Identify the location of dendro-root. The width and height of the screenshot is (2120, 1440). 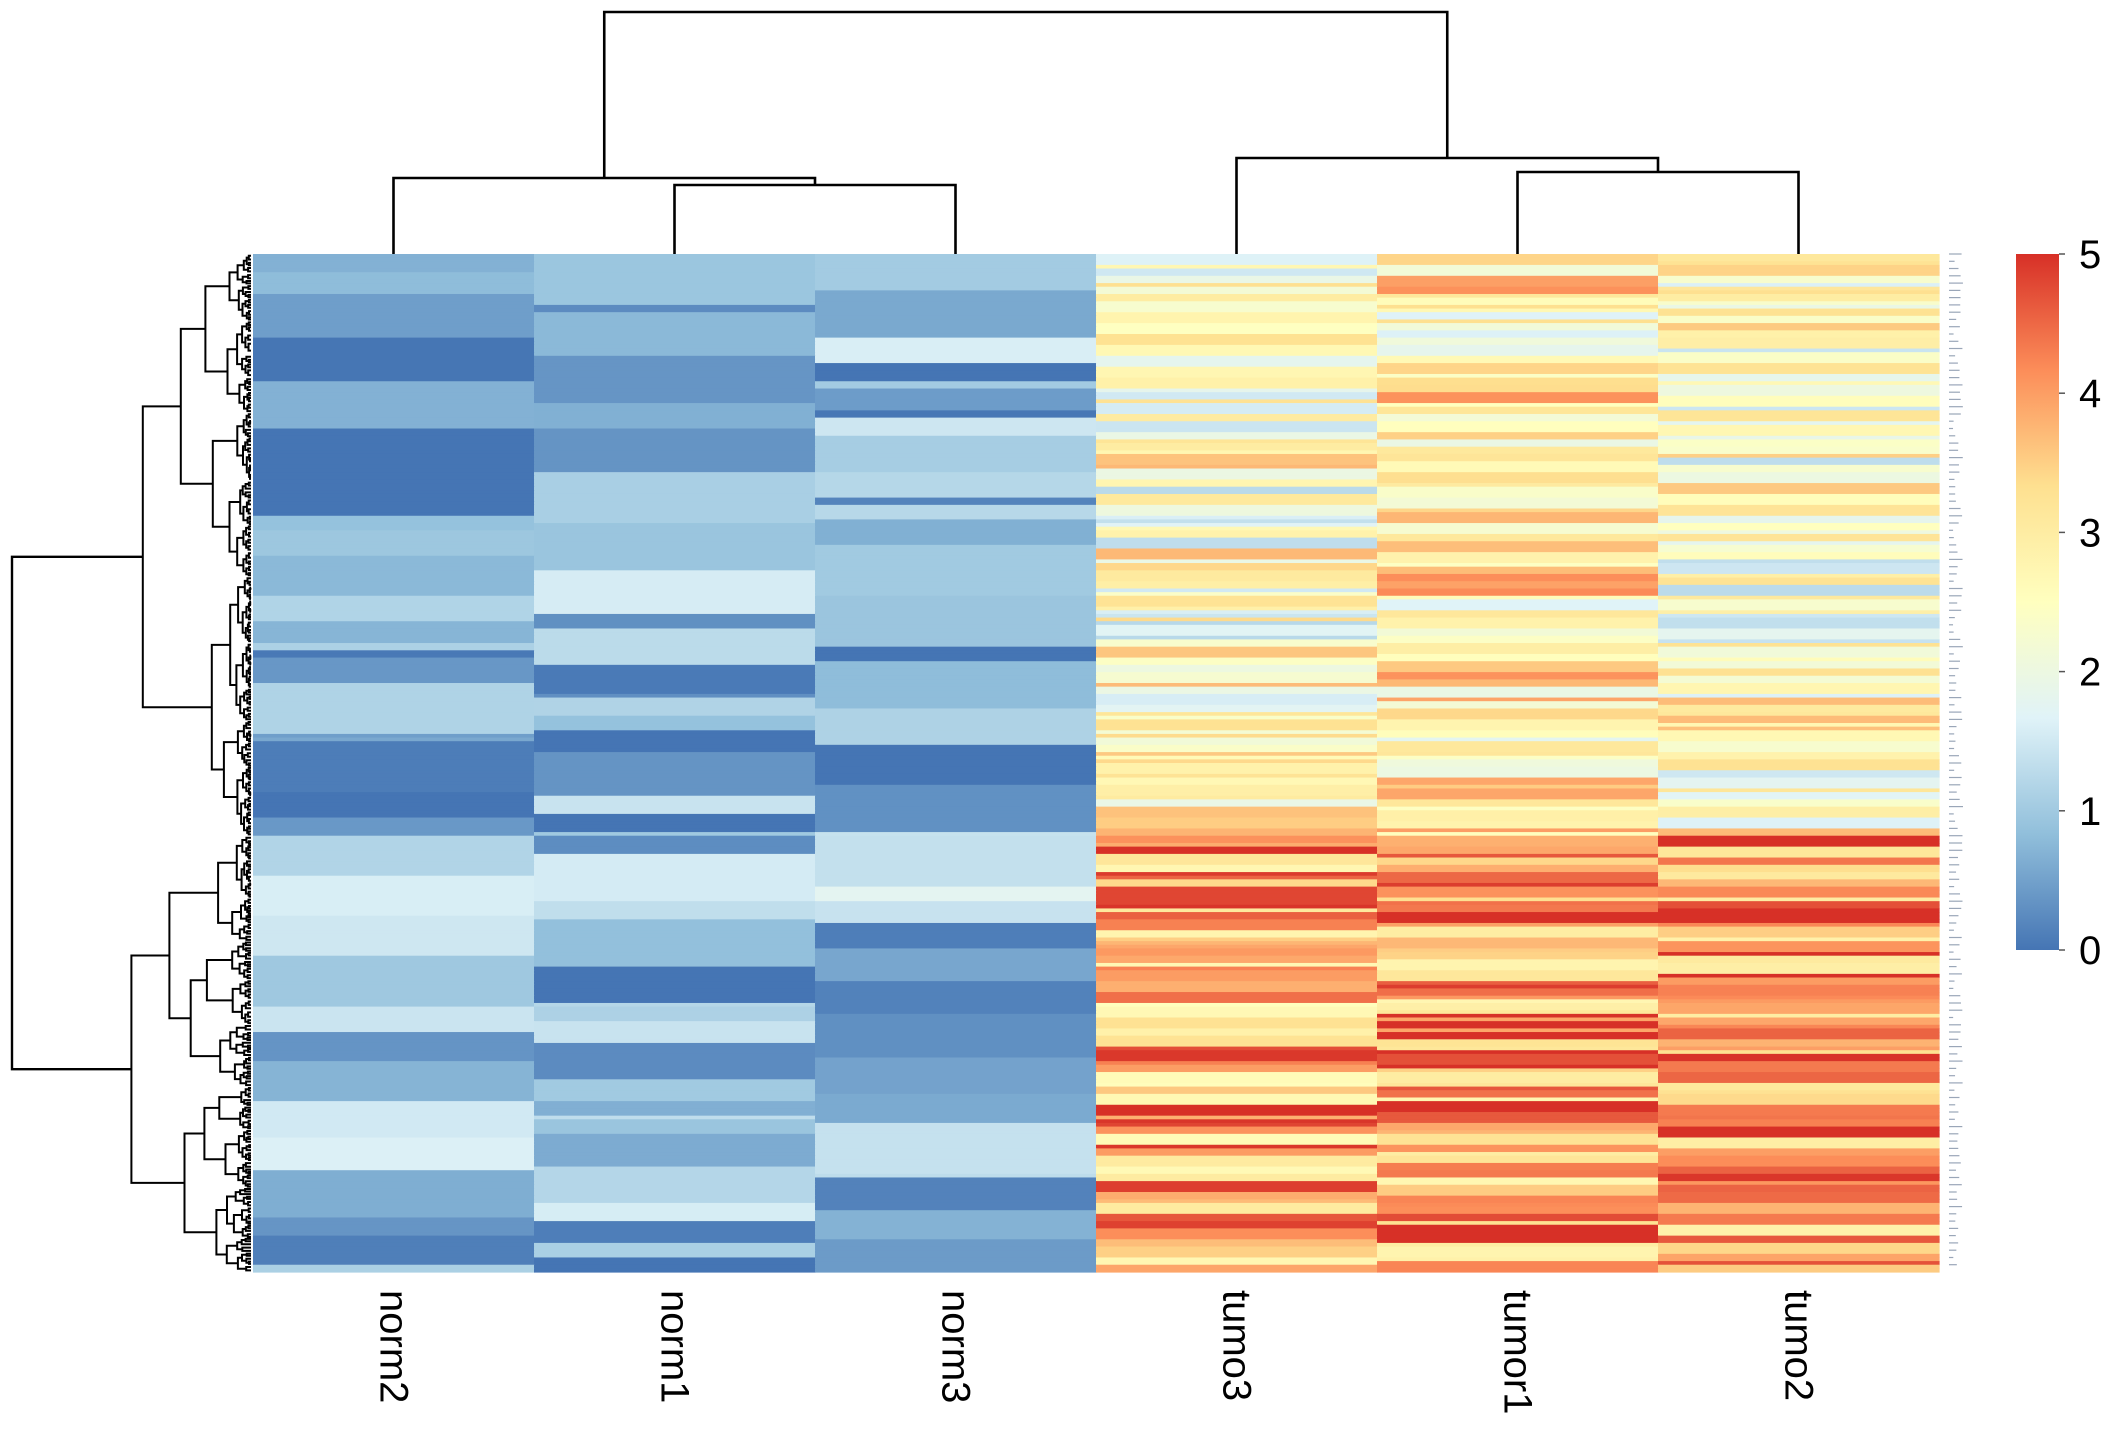
(1025, 94).